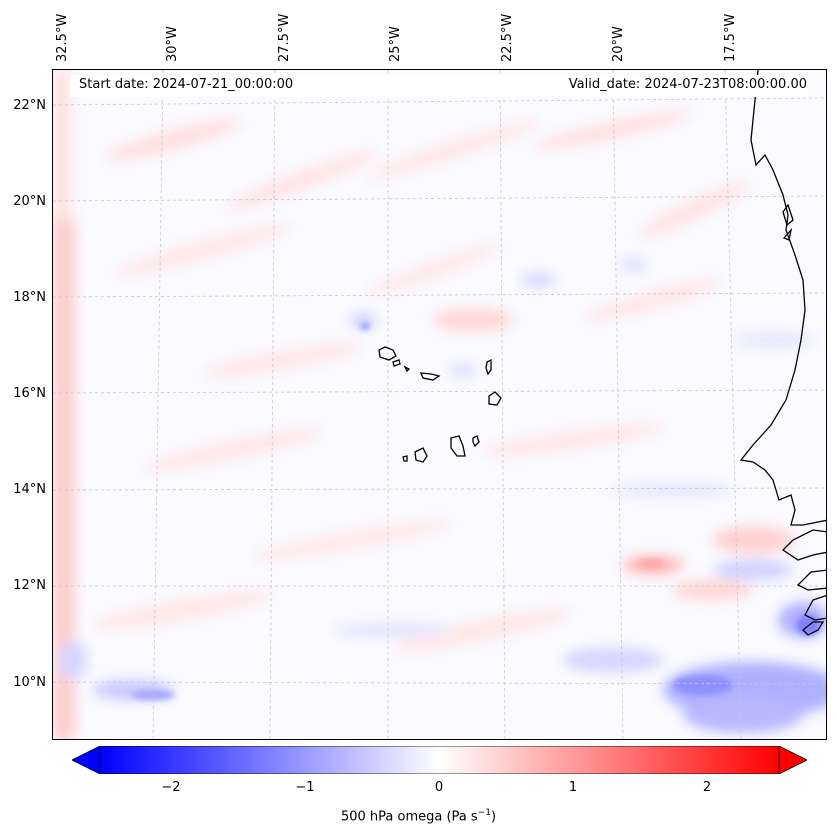 This screenshot has height=839, width=837. What do you see at coordinates (495, 398) in the screenshot?
I see `island-boa-vista` at bounding box center [495, 398].